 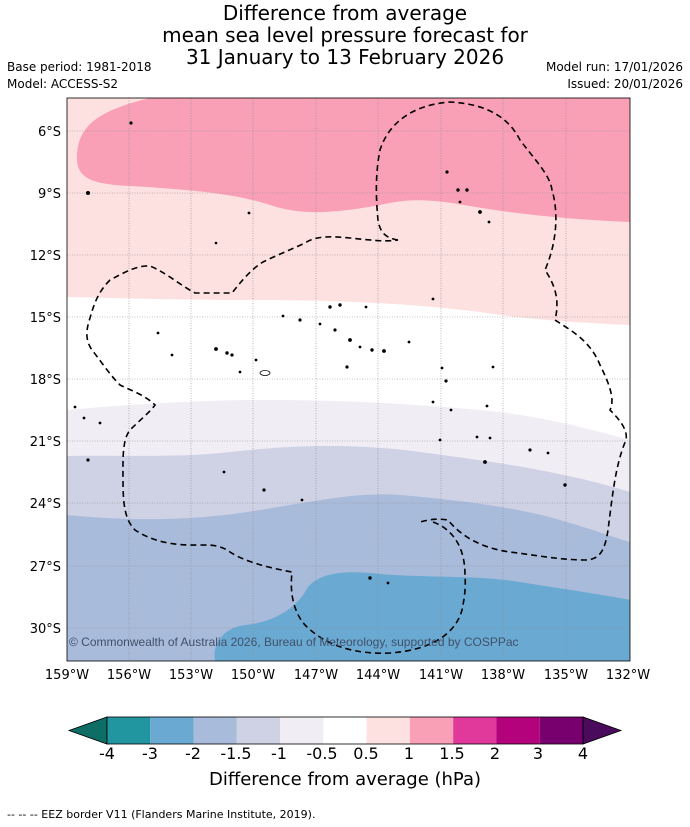 What do you see at coordinates (378, 675) in the screenshot?
I see `lon-label: 144°W` at bounding box center [378, 675].